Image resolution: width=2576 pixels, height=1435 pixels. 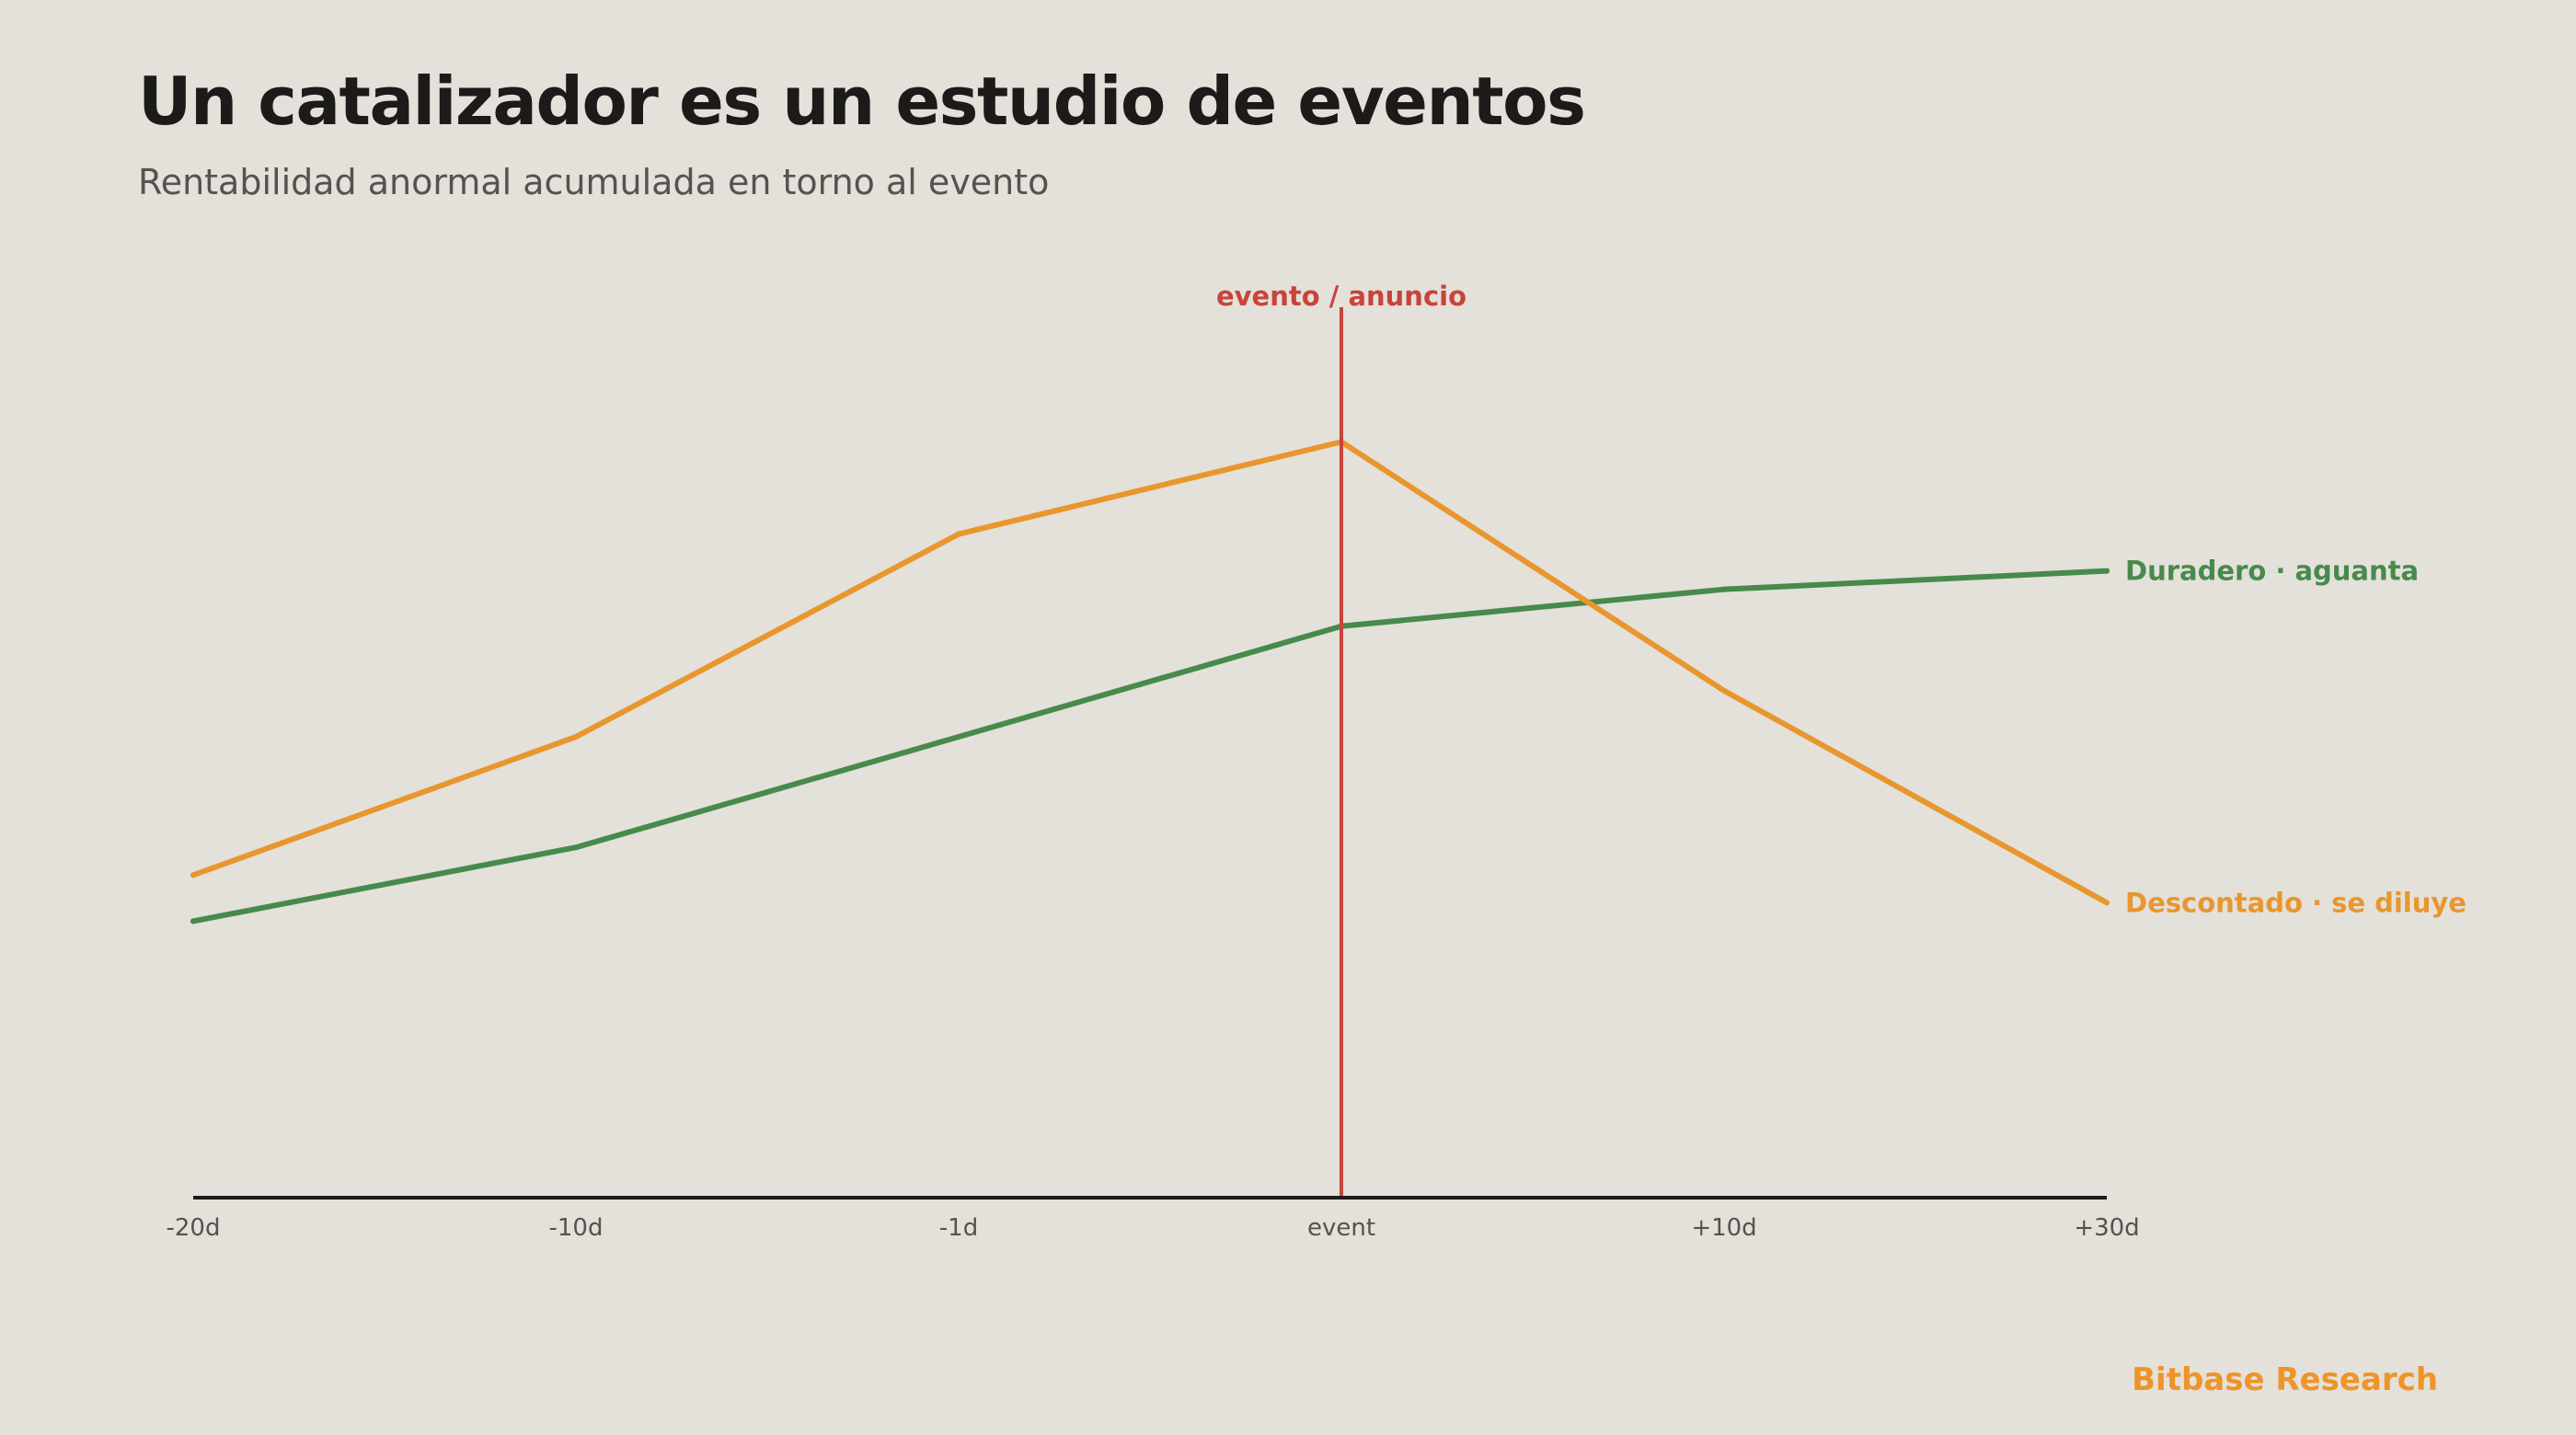 What do you see at coordinates (1723, 1228) in the screenshot?
I see `x-tick-label-5: +10d` at bounding box center [1723, 1228].